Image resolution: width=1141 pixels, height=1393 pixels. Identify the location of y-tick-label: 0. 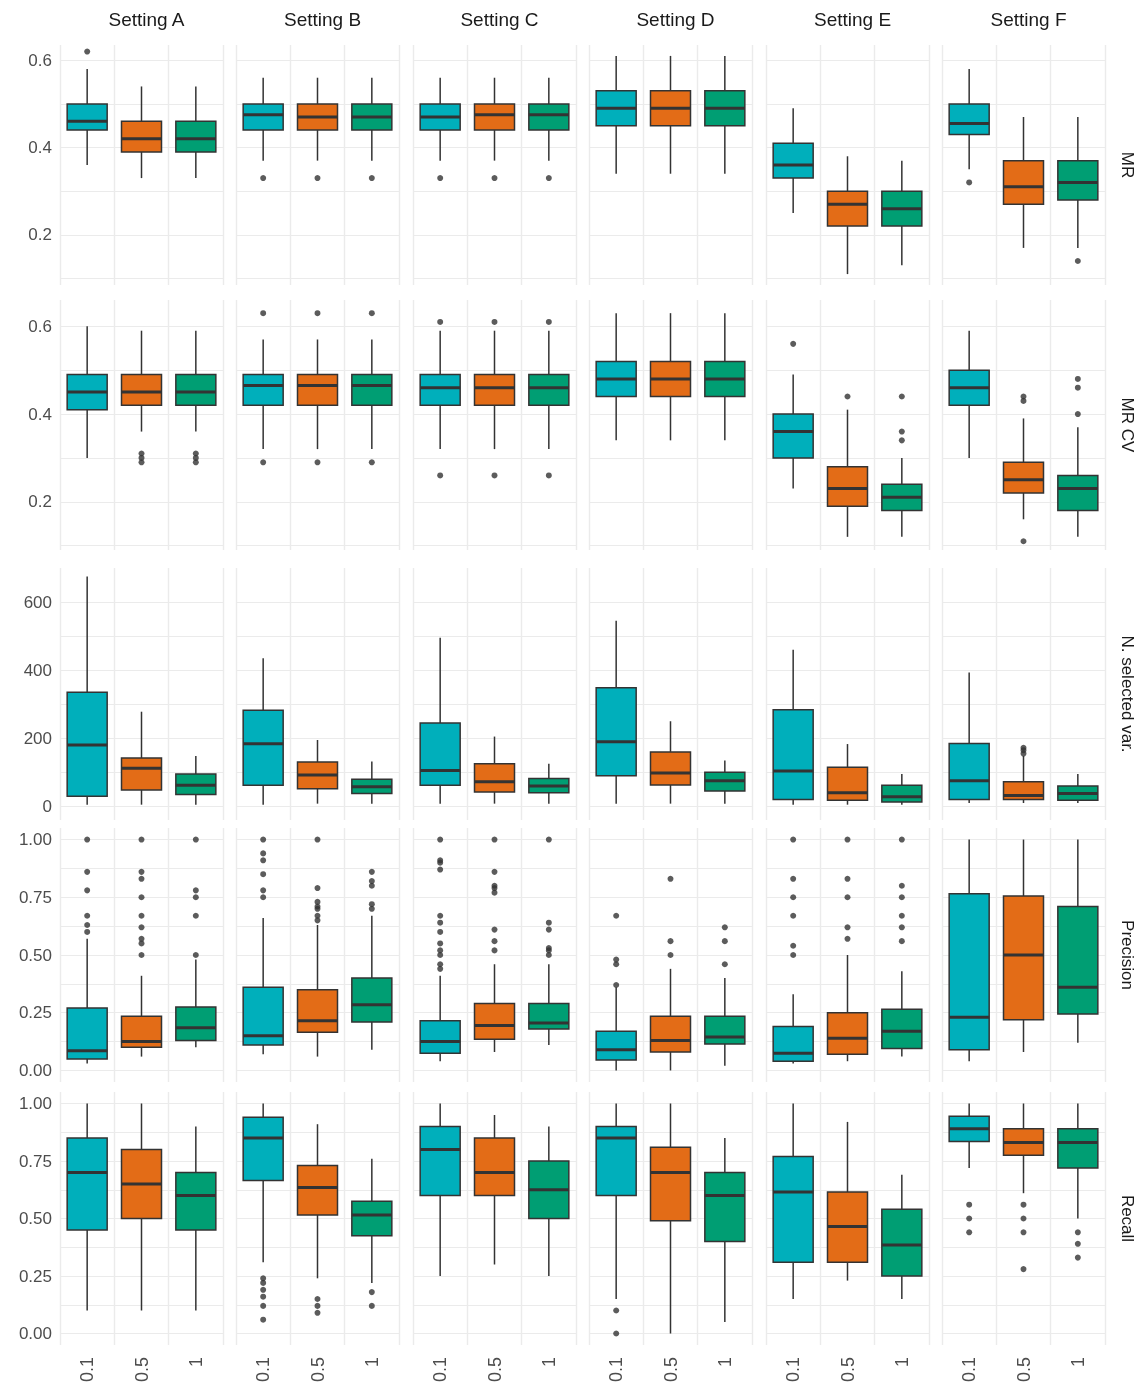
(47, 806).